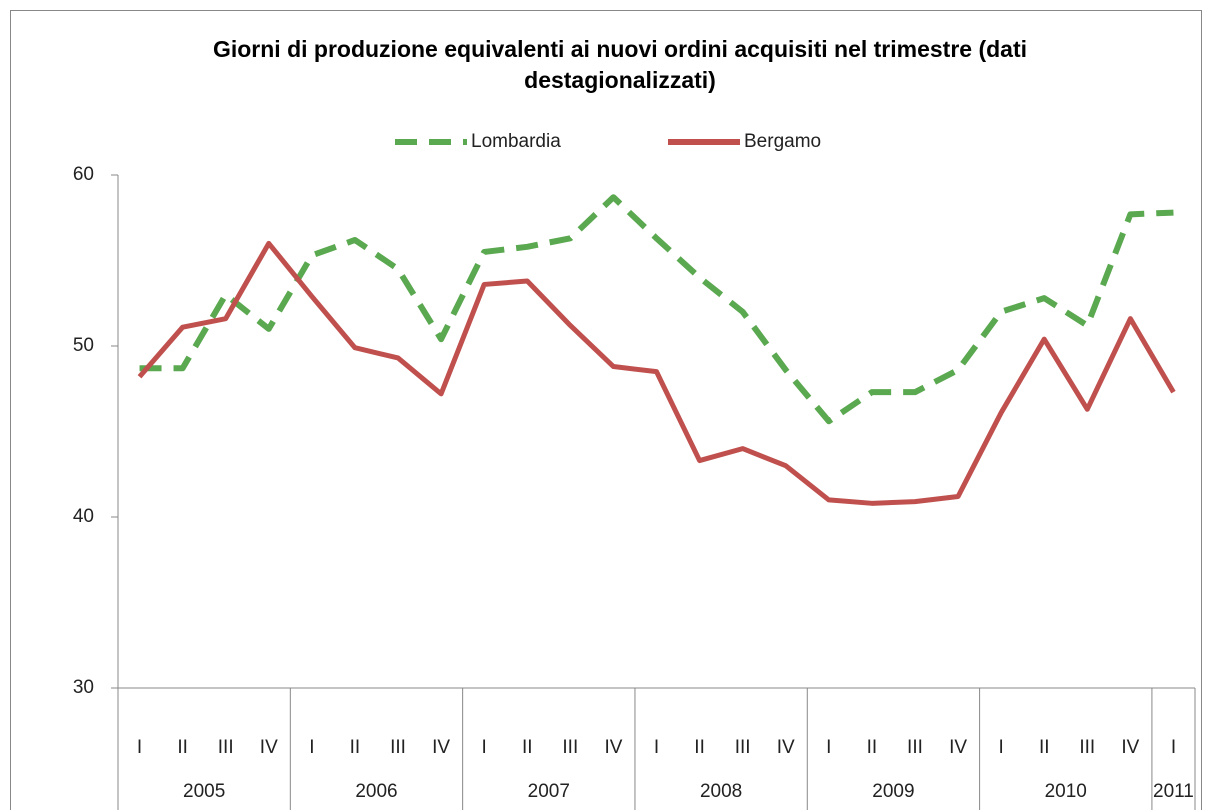 Image resolution: width=1212 pixels, height=810 pixels. I want to click on x-group-label: 2007, so click(549, 791).